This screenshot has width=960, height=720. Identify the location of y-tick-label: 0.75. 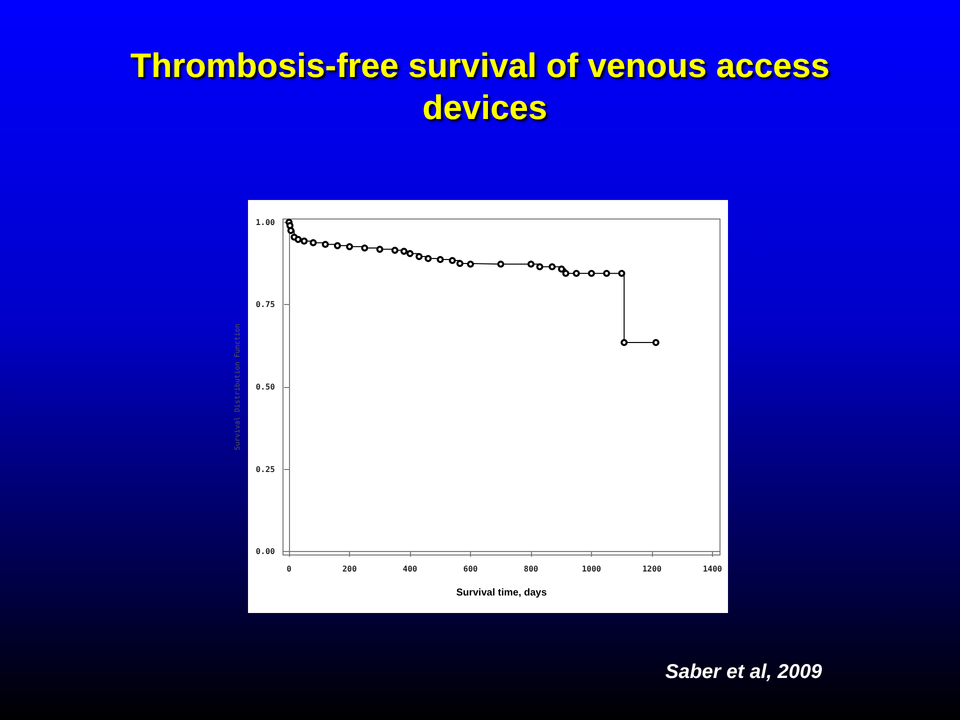
(266, 305).